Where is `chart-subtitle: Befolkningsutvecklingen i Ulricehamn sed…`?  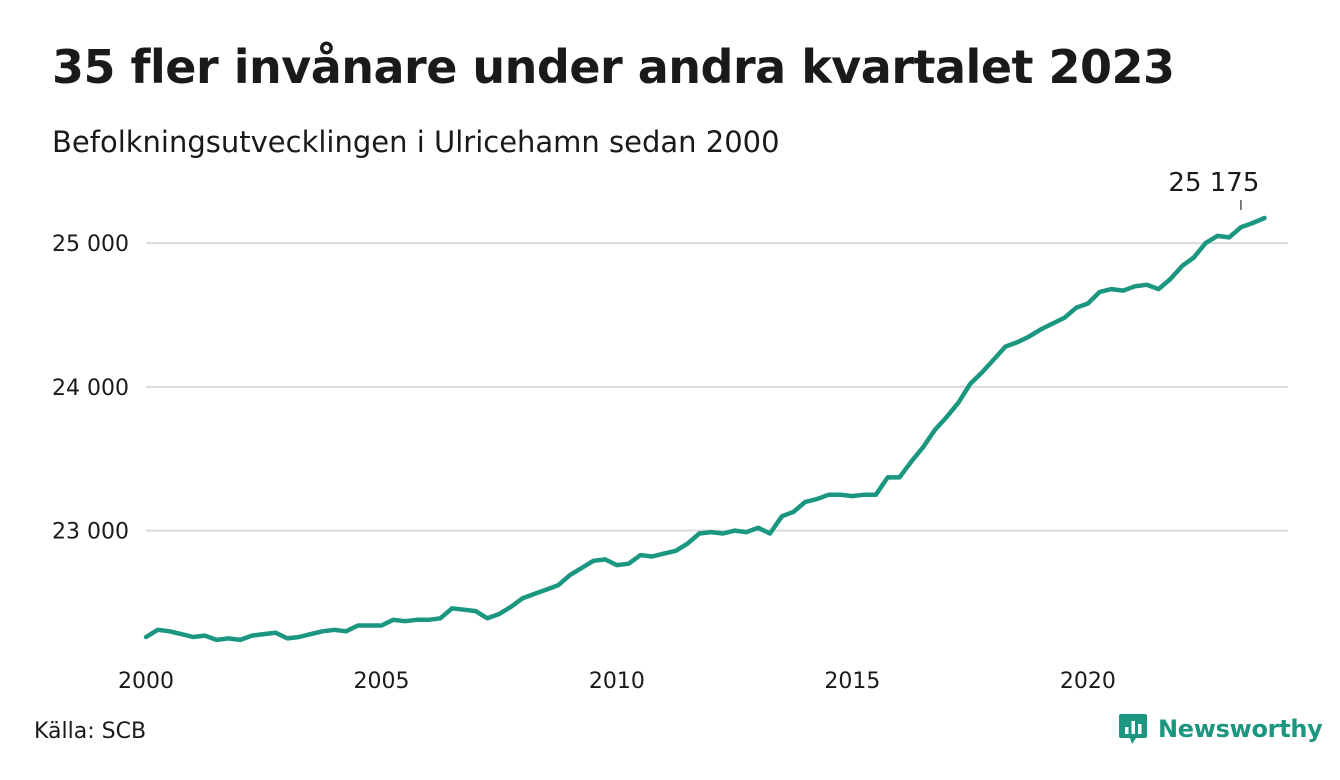 chart-subtitle: Befolkningsutvecklingen i Ulricehamn sed… is located at coordinates (416, 142).